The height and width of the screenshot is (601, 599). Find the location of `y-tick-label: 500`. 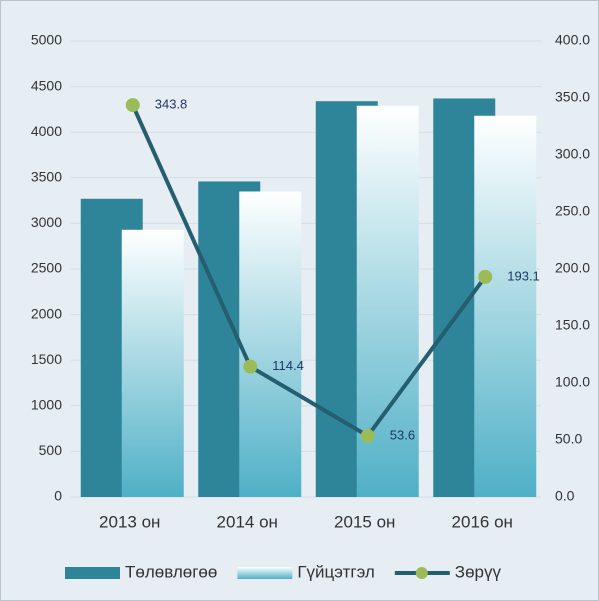

y-tick-label: 500 is located at coordinates (51, 450).